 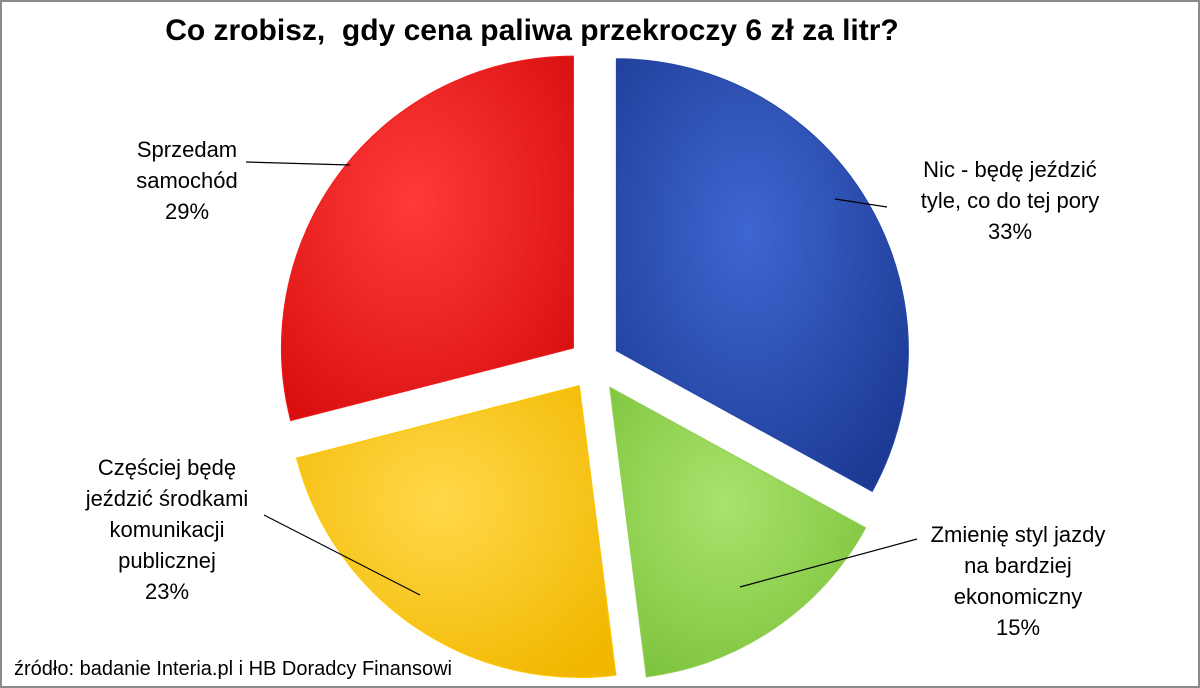 What do you see at coordinates (1010, 169) in the screenshot?
I see `slice-label-line: Nic - będę jeździć` at bounding box center [1010, 169].